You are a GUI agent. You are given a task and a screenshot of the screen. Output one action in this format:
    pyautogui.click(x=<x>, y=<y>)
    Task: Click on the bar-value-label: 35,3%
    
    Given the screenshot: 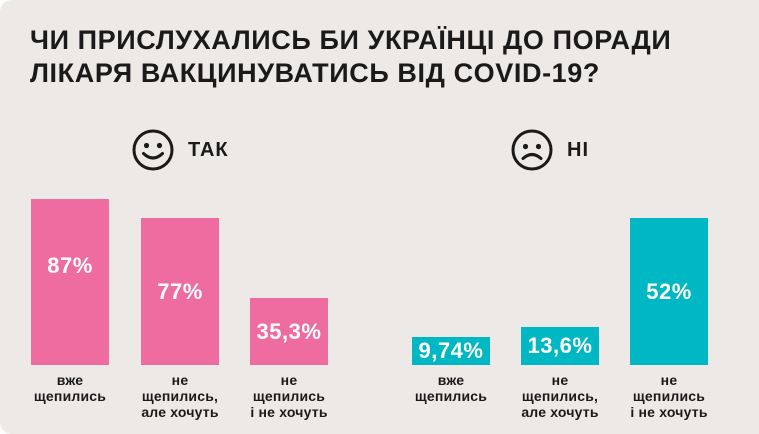 What is the action you would take?
    pyautogui.click(x=289, y=331)
    